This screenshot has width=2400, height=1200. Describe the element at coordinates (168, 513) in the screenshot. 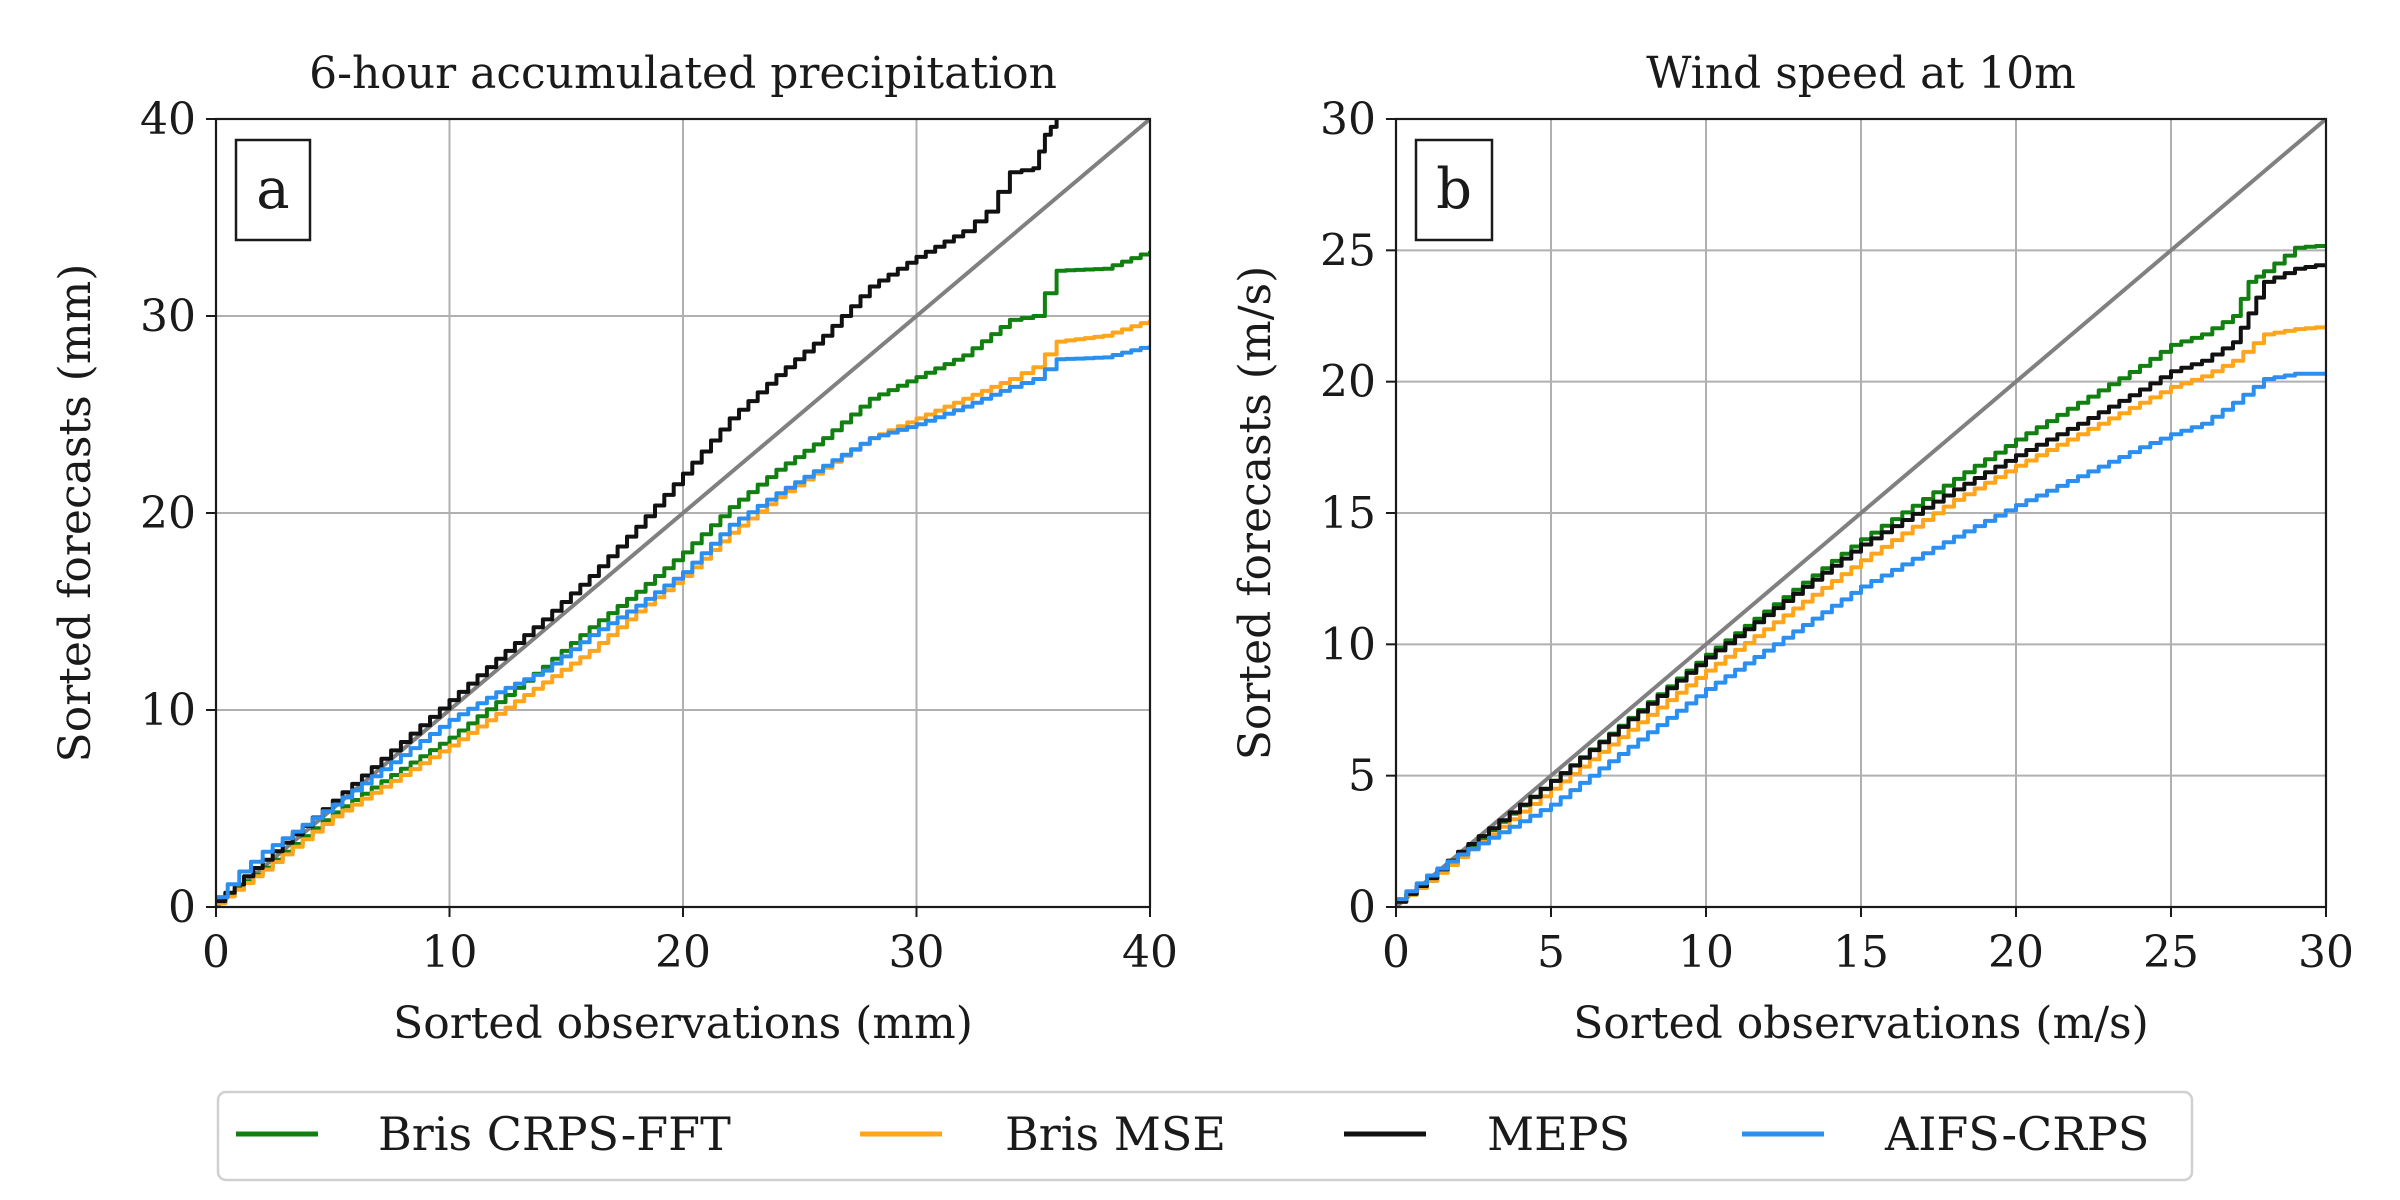

I see `panel-a-ytick-label-2: 20` at that location.